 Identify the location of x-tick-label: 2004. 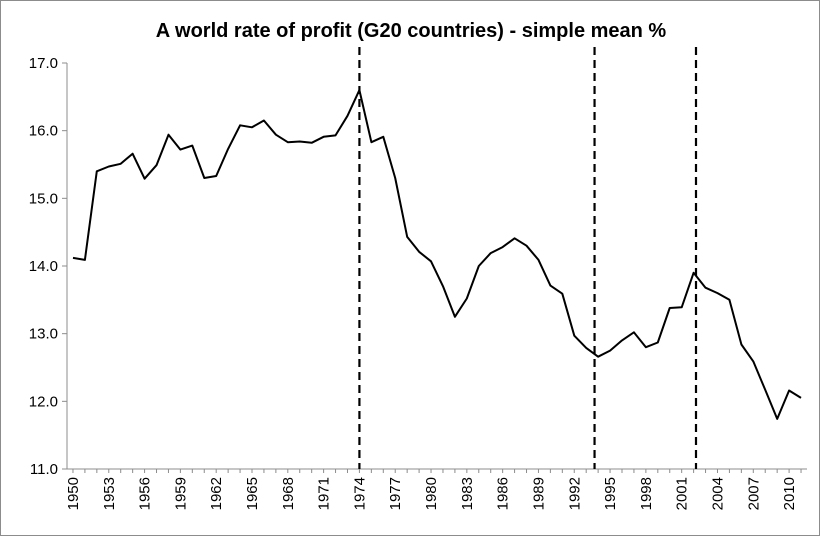
(717, 493).